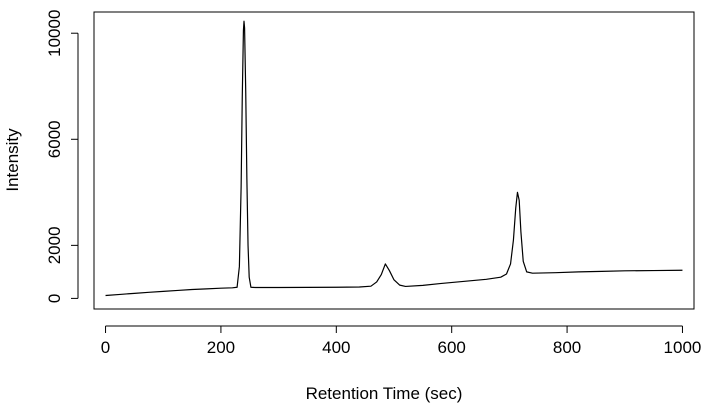 The image size is (714, 414). What do you see at coordinates (567, 347) in the screenshot?
I see `x-tick-label: 800` at bounding box center [567, 347].